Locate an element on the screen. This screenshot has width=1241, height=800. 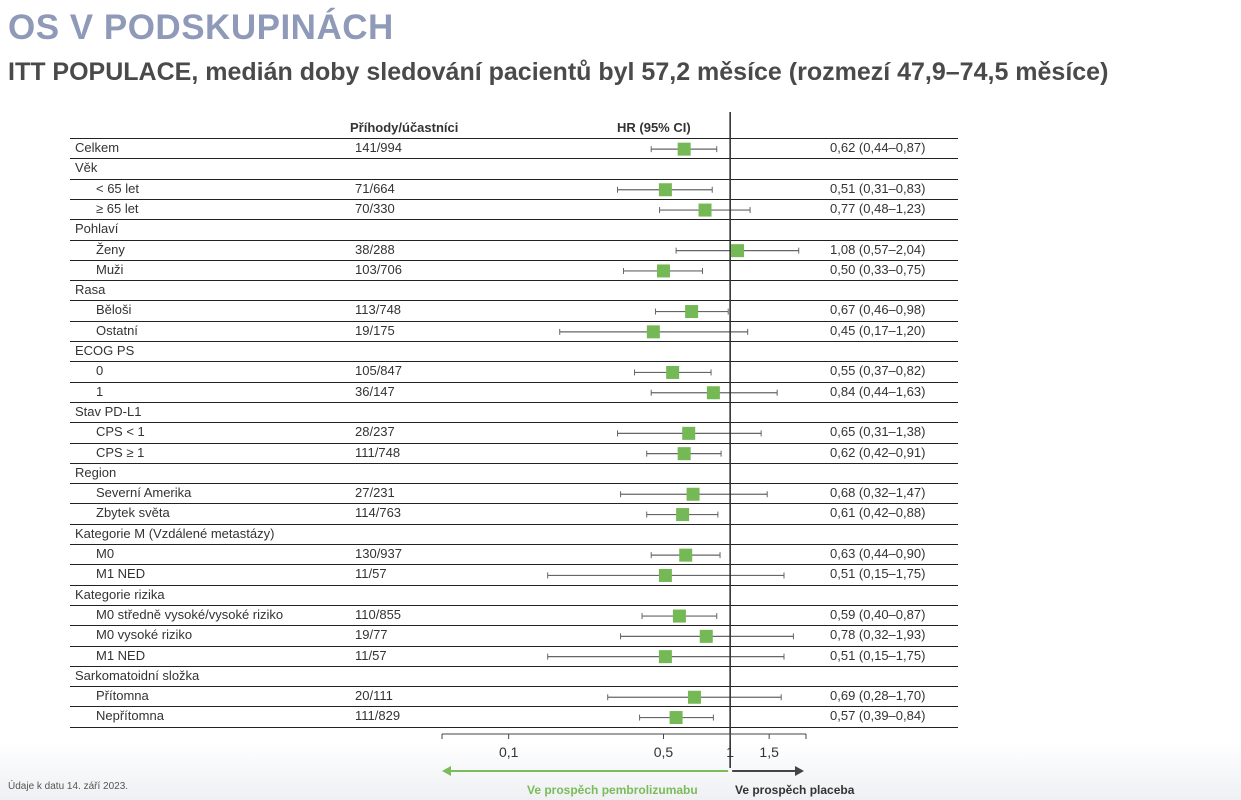
row-events: 113/748 is located at coordinates (378, 310).